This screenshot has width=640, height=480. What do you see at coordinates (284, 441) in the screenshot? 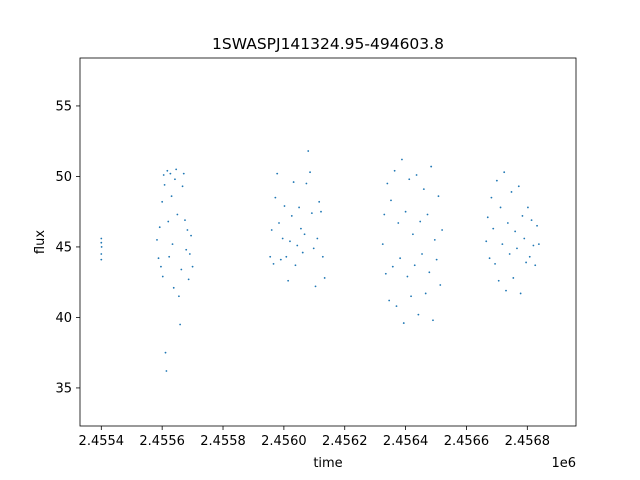
I see `x-tick-label: 2.4560` at bounding box center [284, 441].